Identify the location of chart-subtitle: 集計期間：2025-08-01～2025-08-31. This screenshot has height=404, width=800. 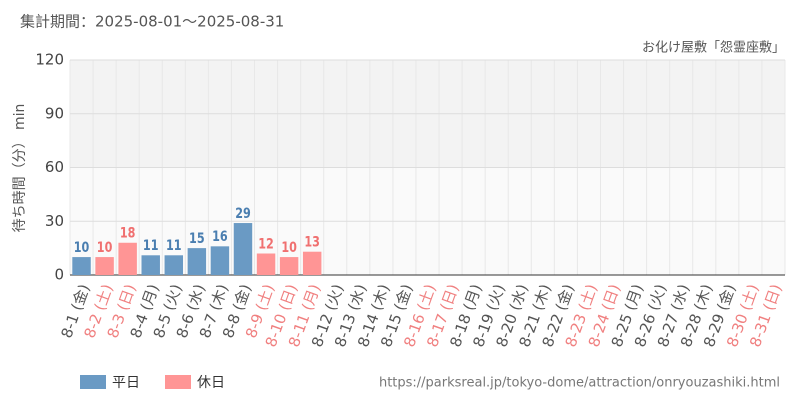
(152, 22).